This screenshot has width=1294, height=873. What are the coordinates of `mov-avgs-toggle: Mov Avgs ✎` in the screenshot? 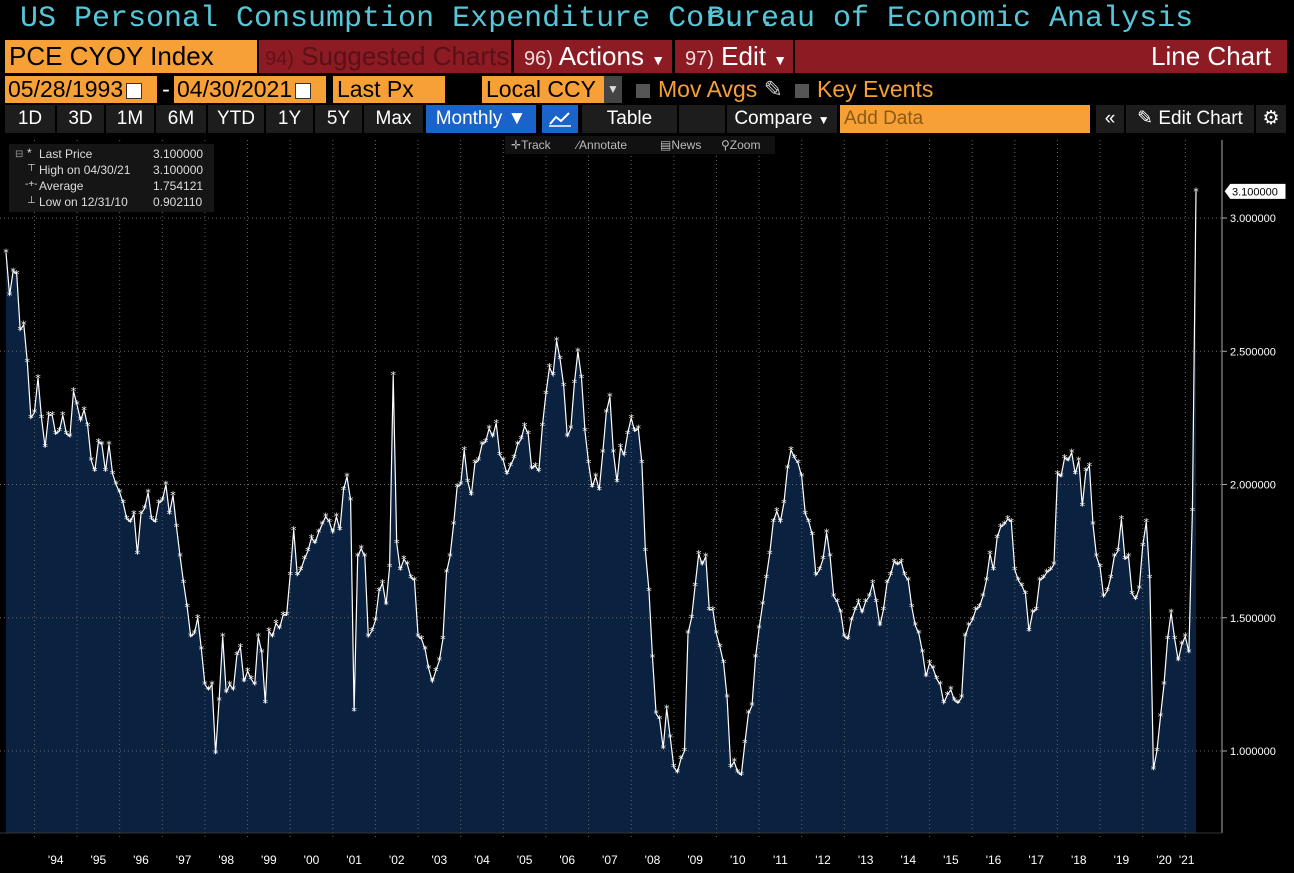 It's located at (709, 89).